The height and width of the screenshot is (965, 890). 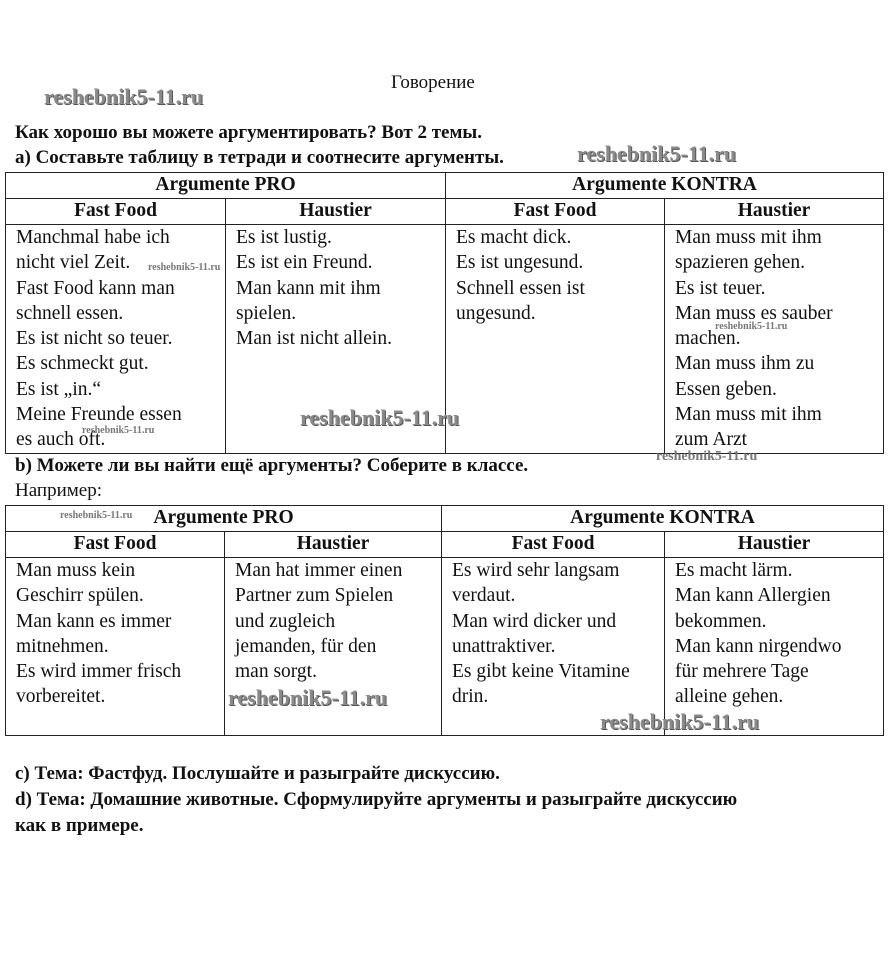 What do you see at coordinates (711, 440) in the screenshot?
I see `cell-line: zum Arzt` at bounding box center [711, 440].